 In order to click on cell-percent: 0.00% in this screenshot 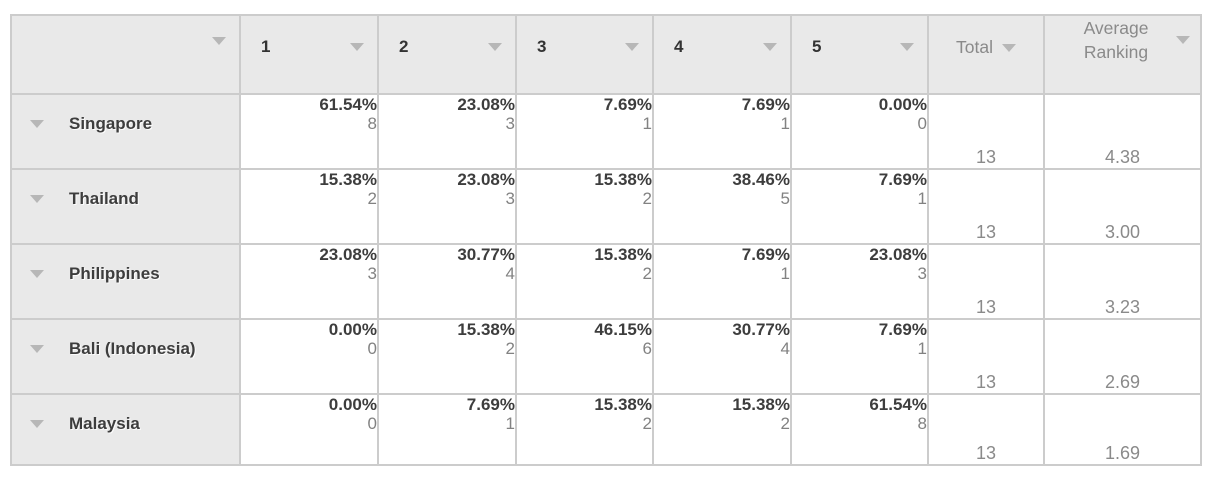, I will do `click(352, 329)`.